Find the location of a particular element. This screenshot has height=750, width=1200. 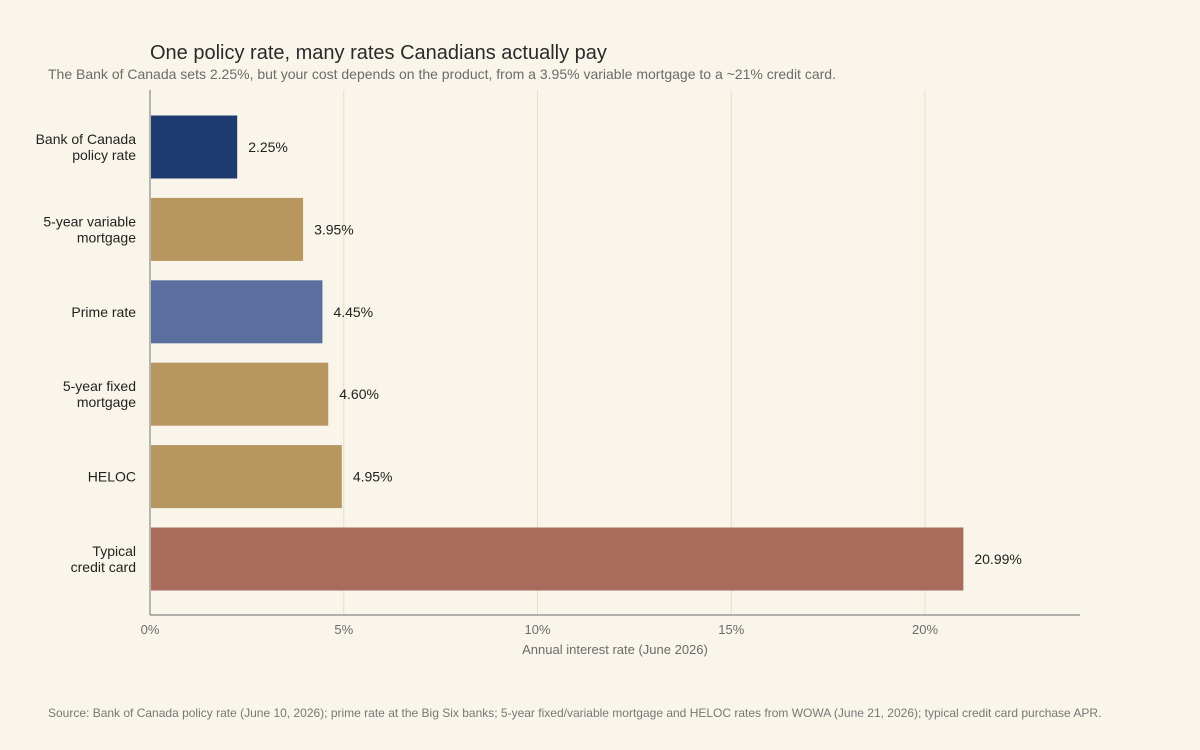

x-tick-label: 20% is located at coordinates (925, 629).